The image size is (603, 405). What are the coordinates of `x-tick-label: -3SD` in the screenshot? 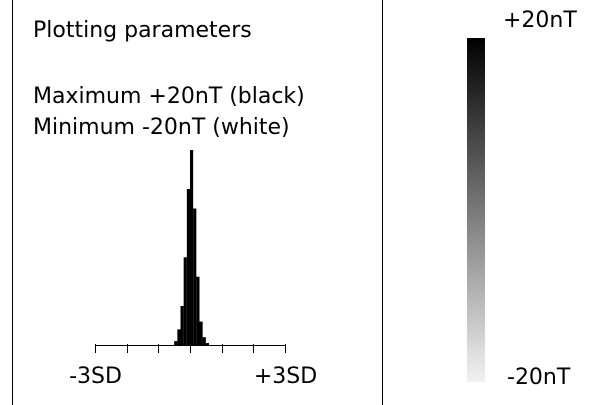 It's located at (95, 376).